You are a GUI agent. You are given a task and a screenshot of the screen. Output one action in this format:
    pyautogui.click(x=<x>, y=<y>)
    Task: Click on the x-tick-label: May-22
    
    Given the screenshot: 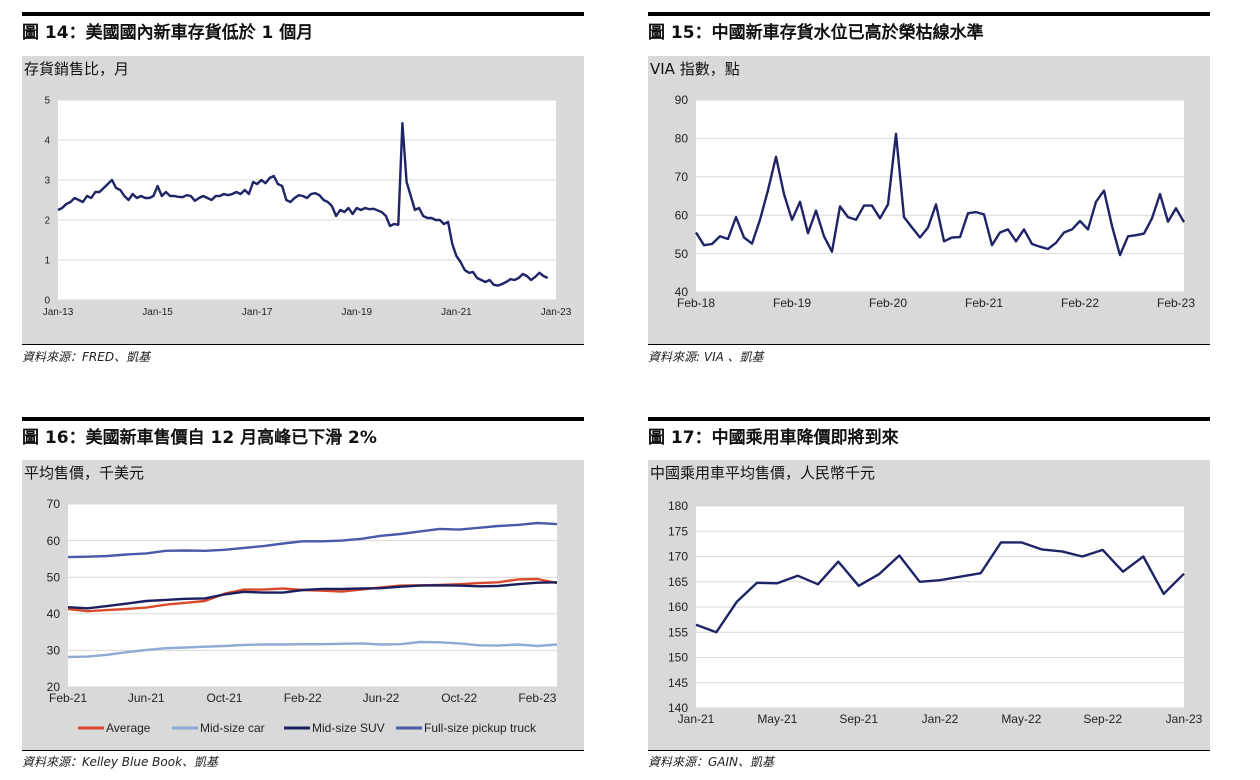 What is the action you would take?
    pyautogui.click(x=1021, y=719)
    